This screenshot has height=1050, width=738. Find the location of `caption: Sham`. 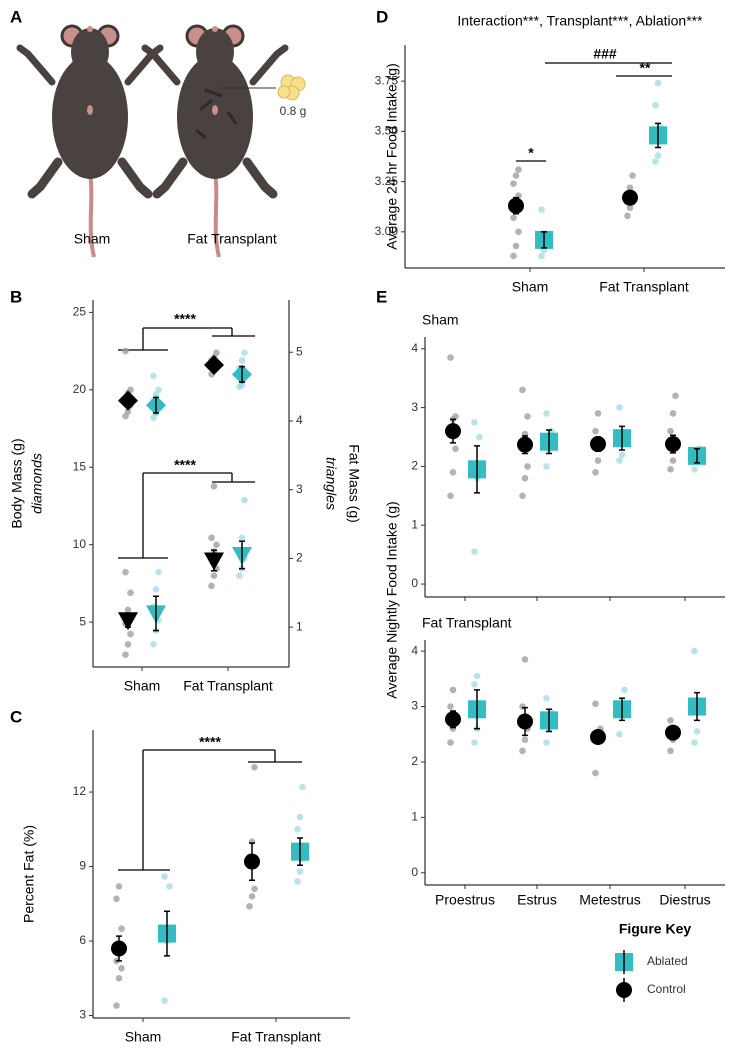

caption: Sham is located at coordinates (92, 239).